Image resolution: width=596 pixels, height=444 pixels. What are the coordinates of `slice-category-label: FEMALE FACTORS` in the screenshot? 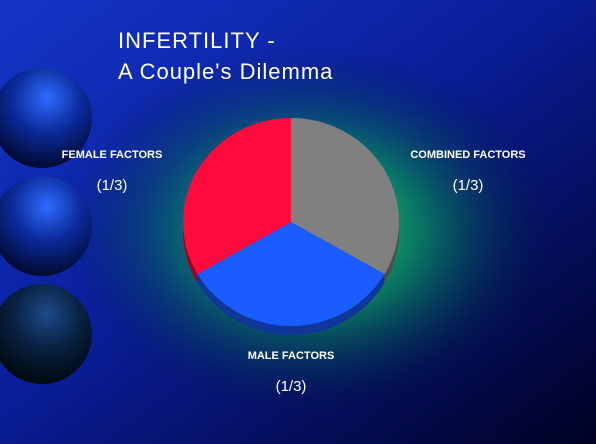 It's located at (112, 155).